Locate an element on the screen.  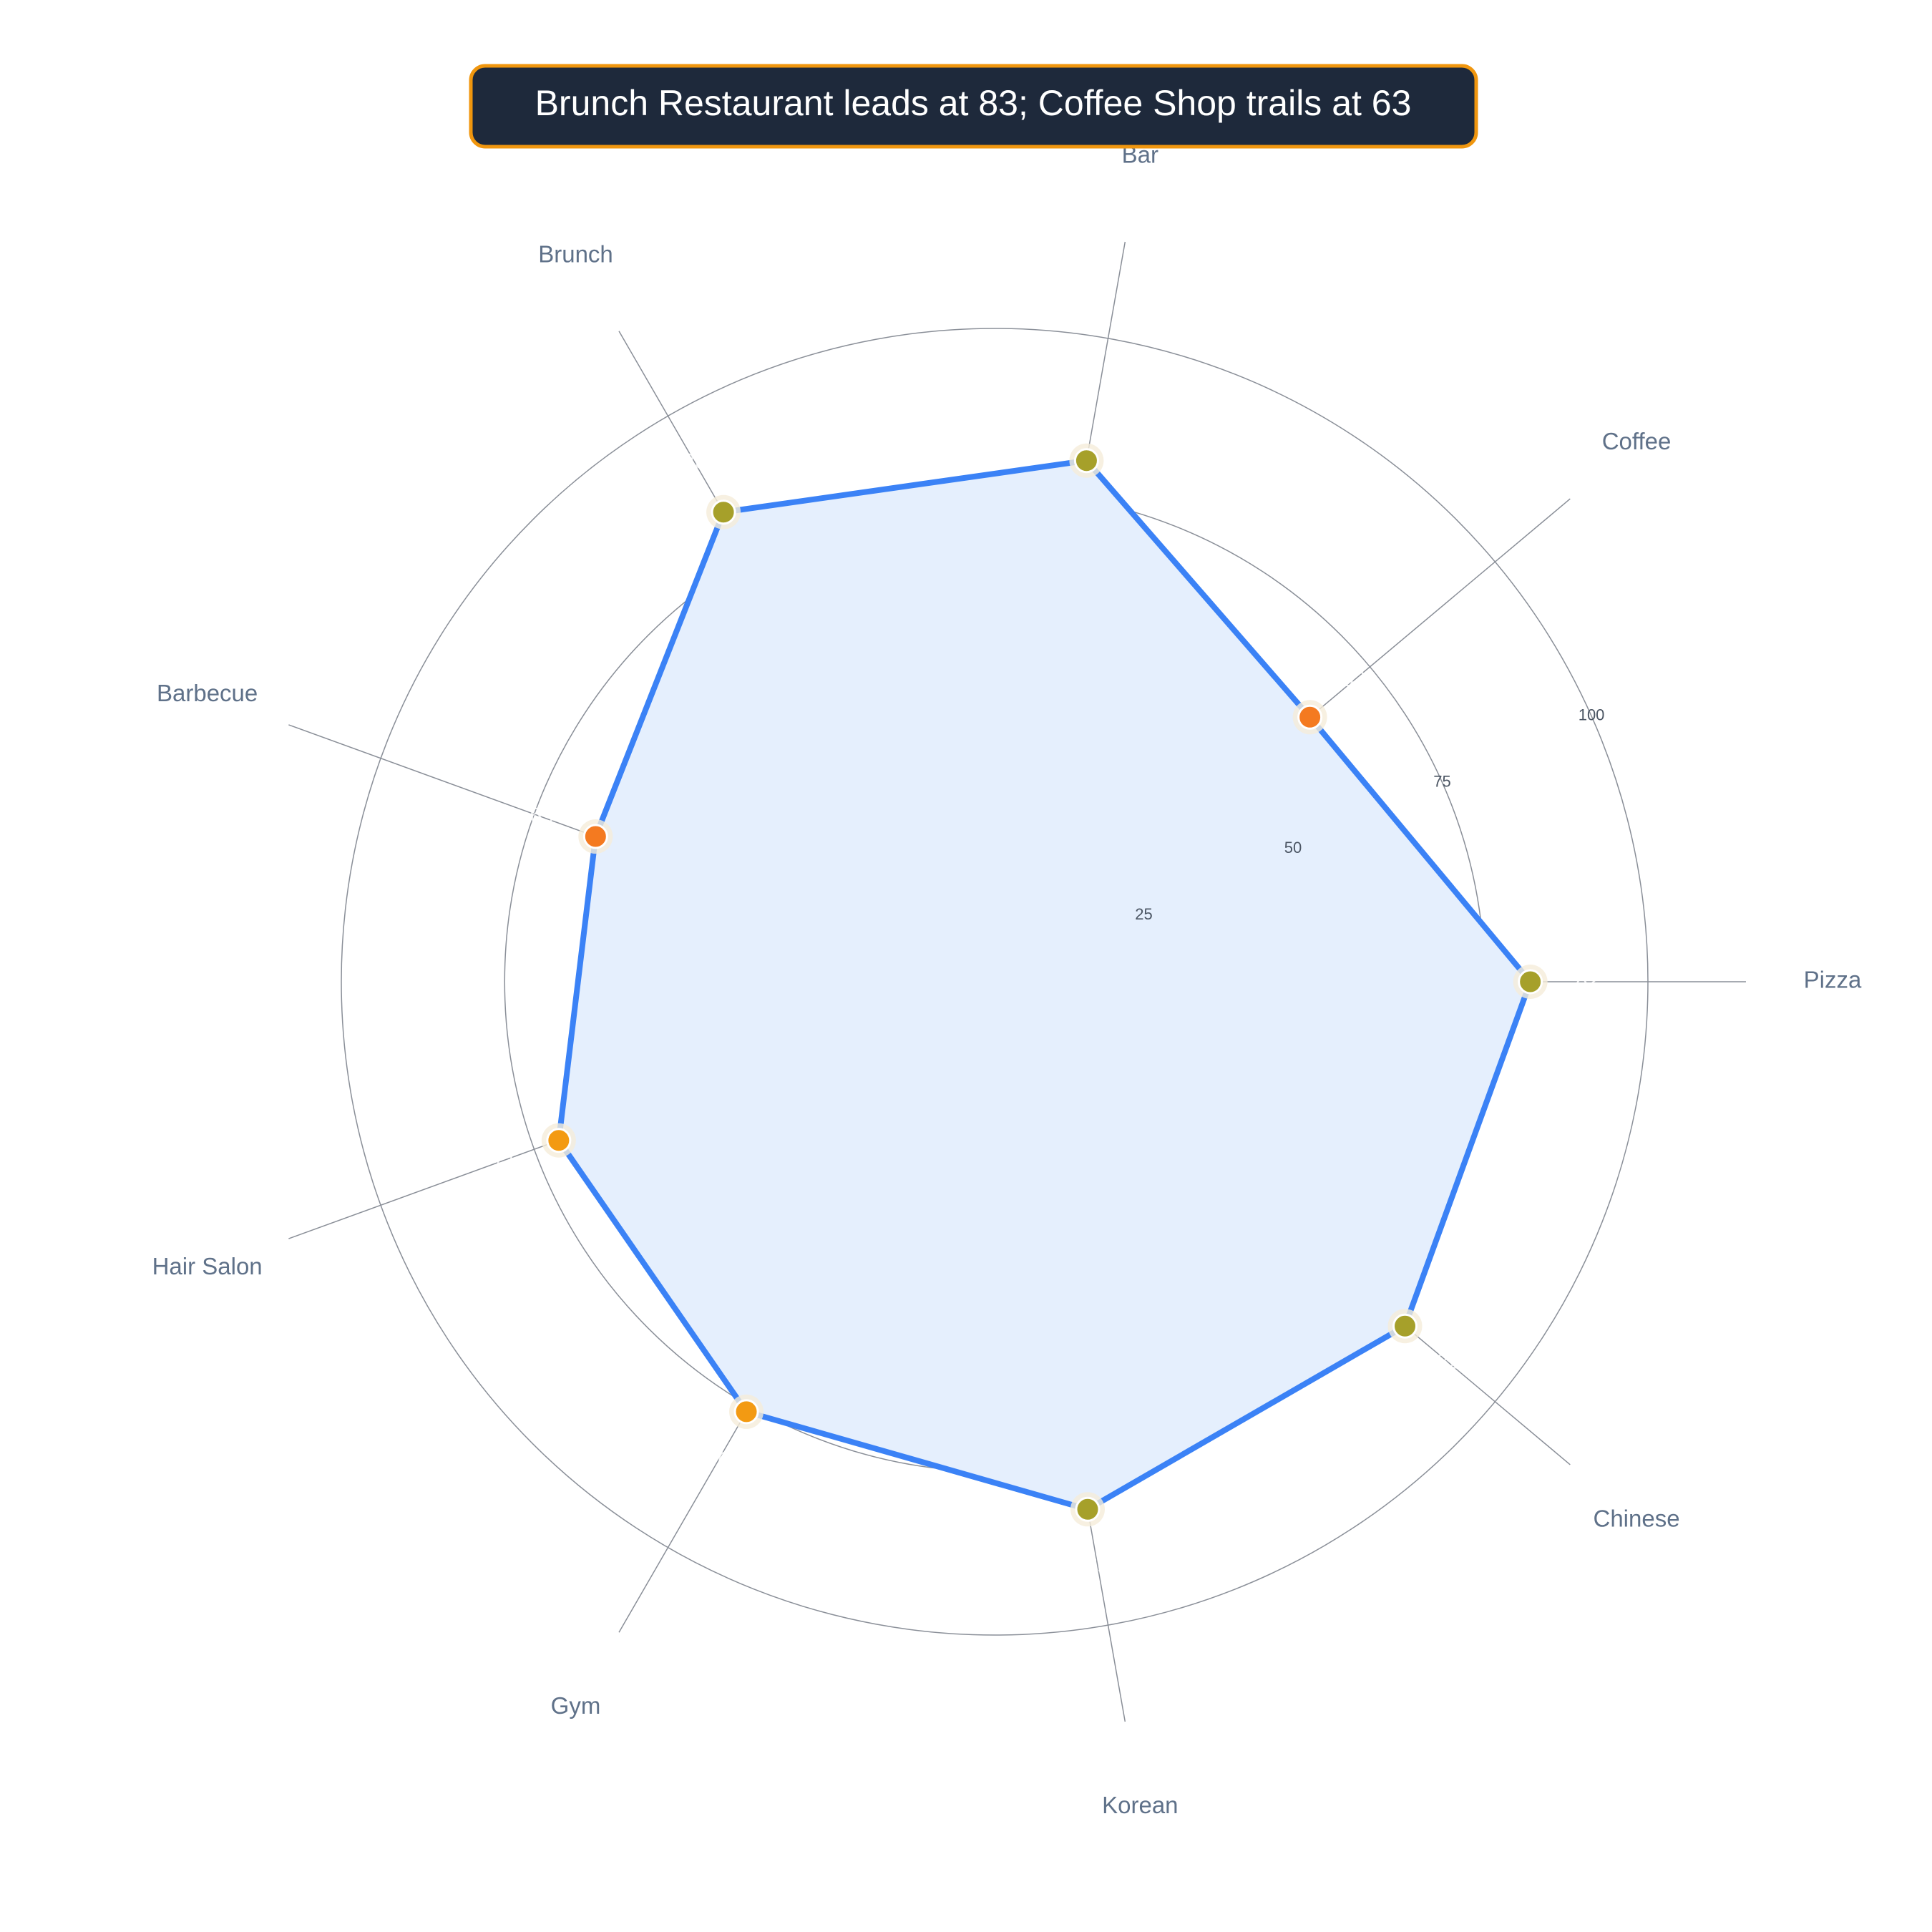
category-label: Barbecue is located at coordinates (208, 693).